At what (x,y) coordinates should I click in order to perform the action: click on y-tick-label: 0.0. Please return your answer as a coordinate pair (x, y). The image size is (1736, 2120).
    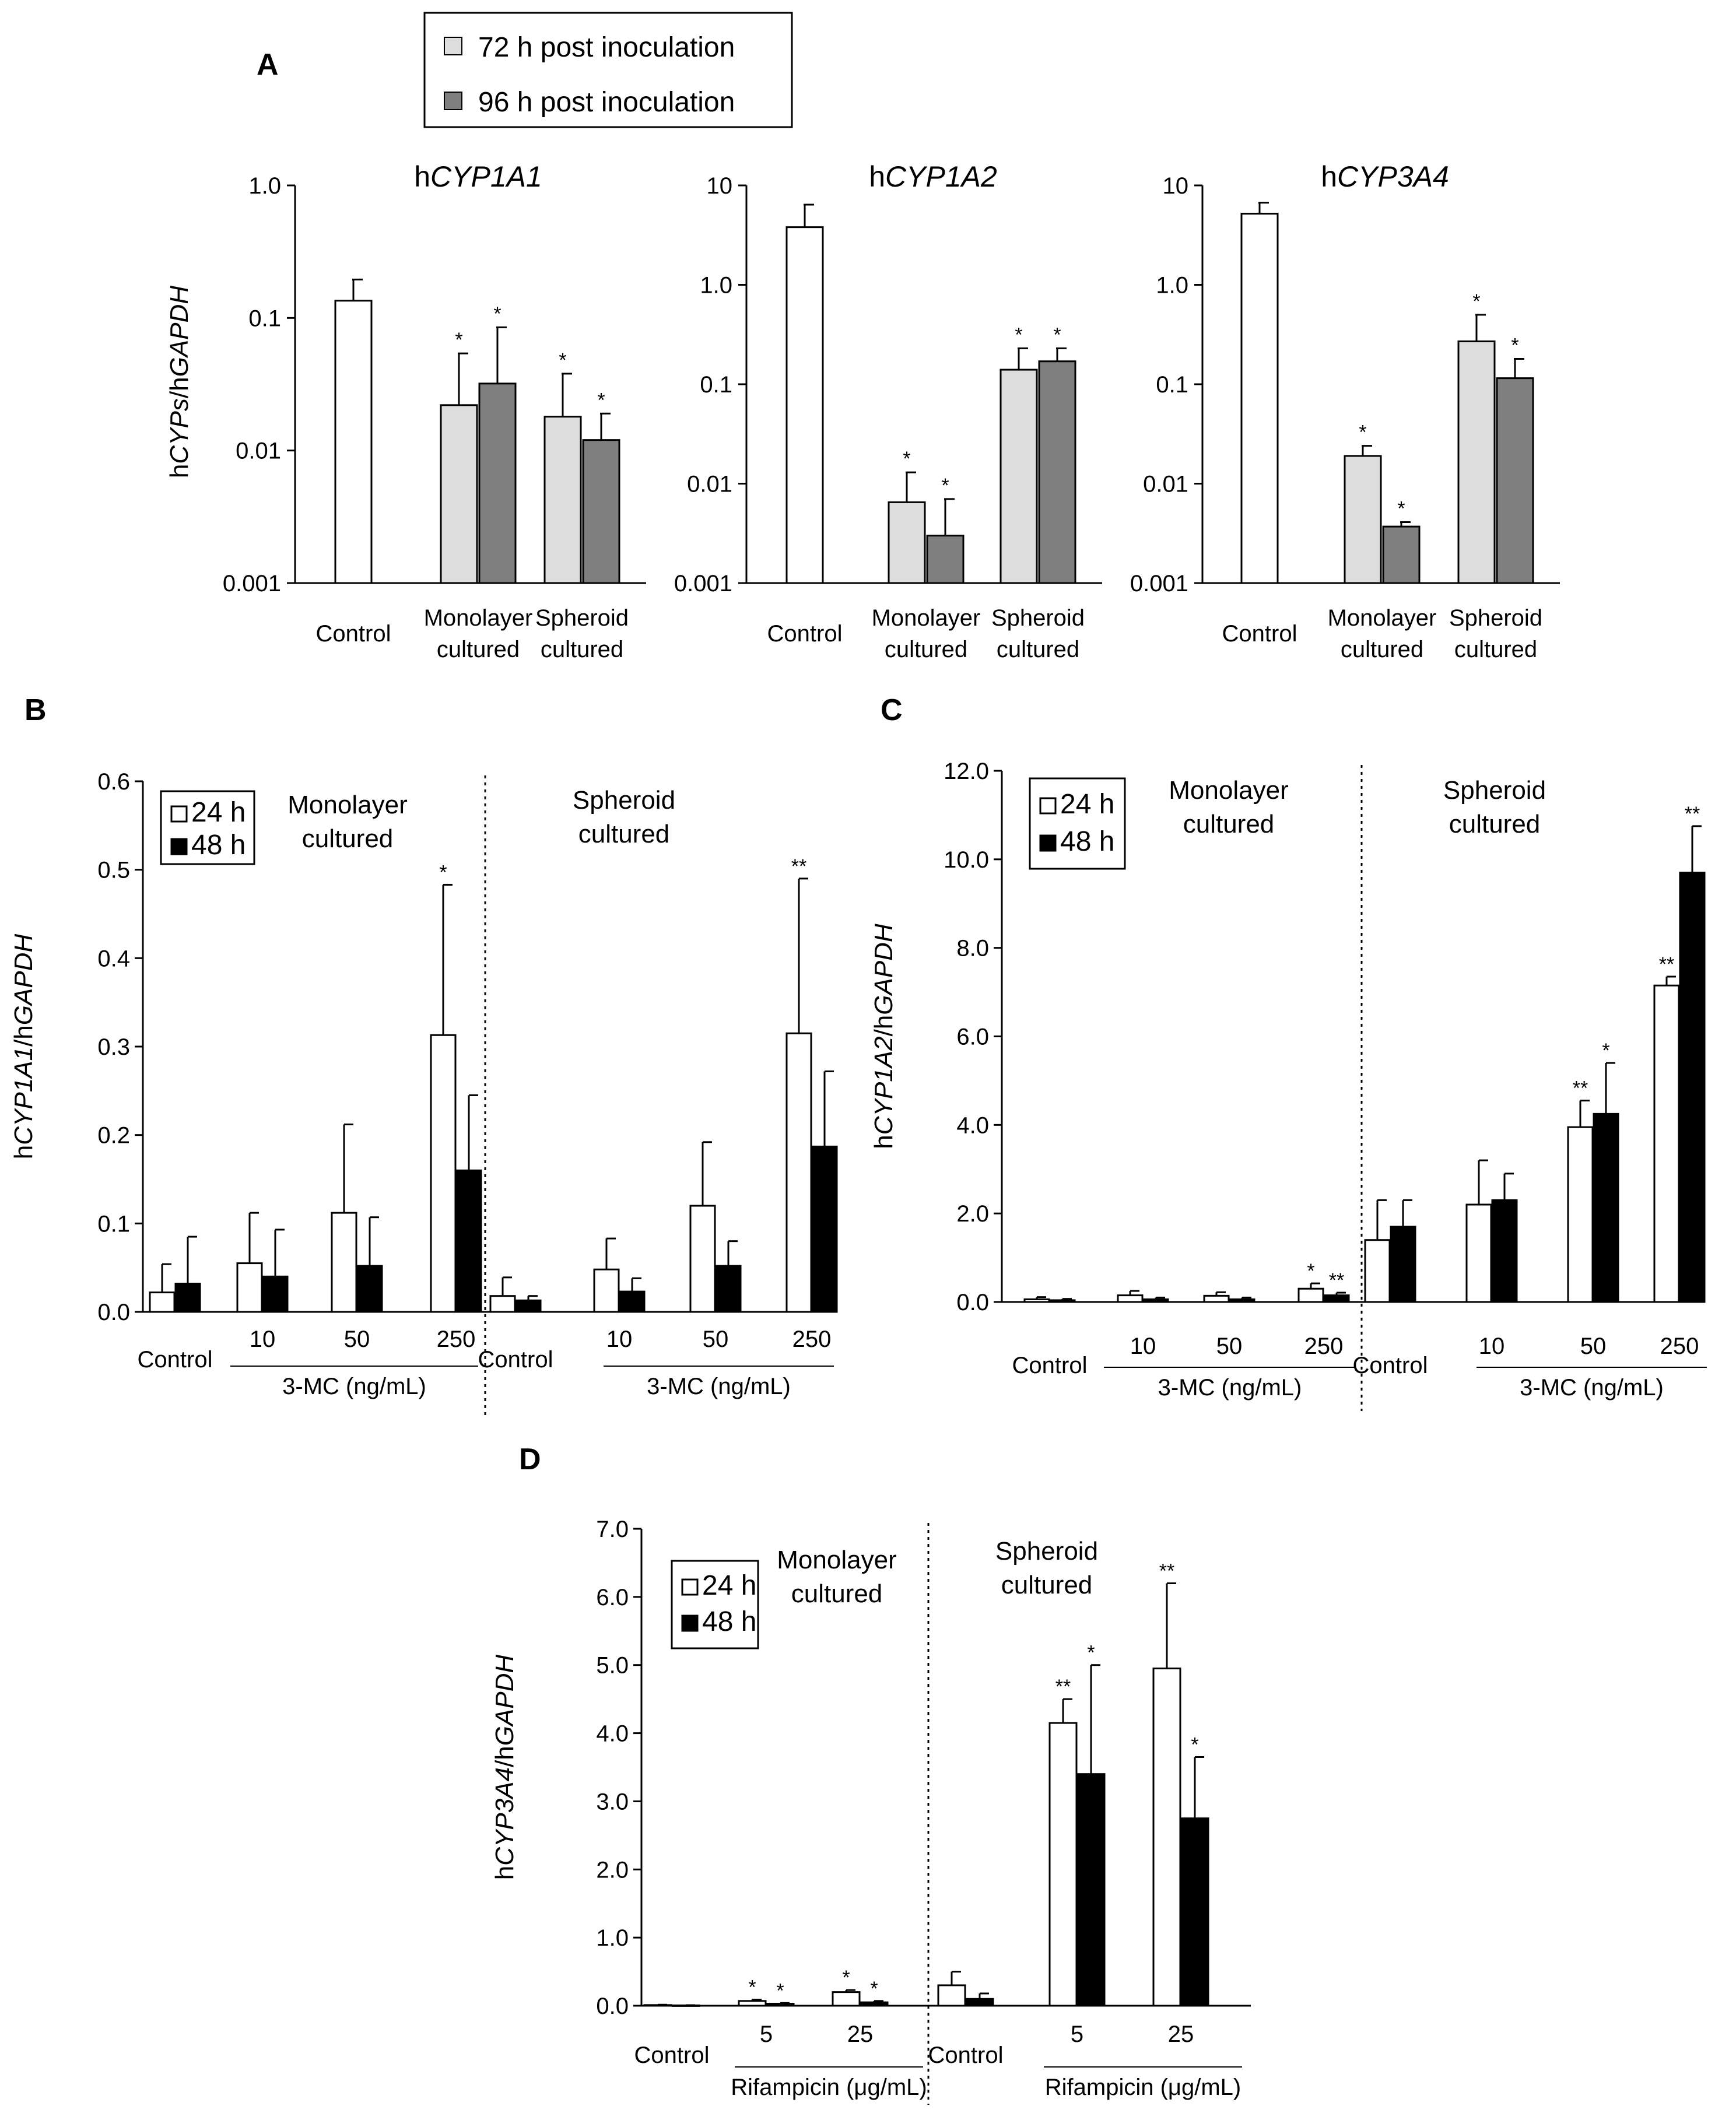
    Looking at the image, I should click on (113, 1312).